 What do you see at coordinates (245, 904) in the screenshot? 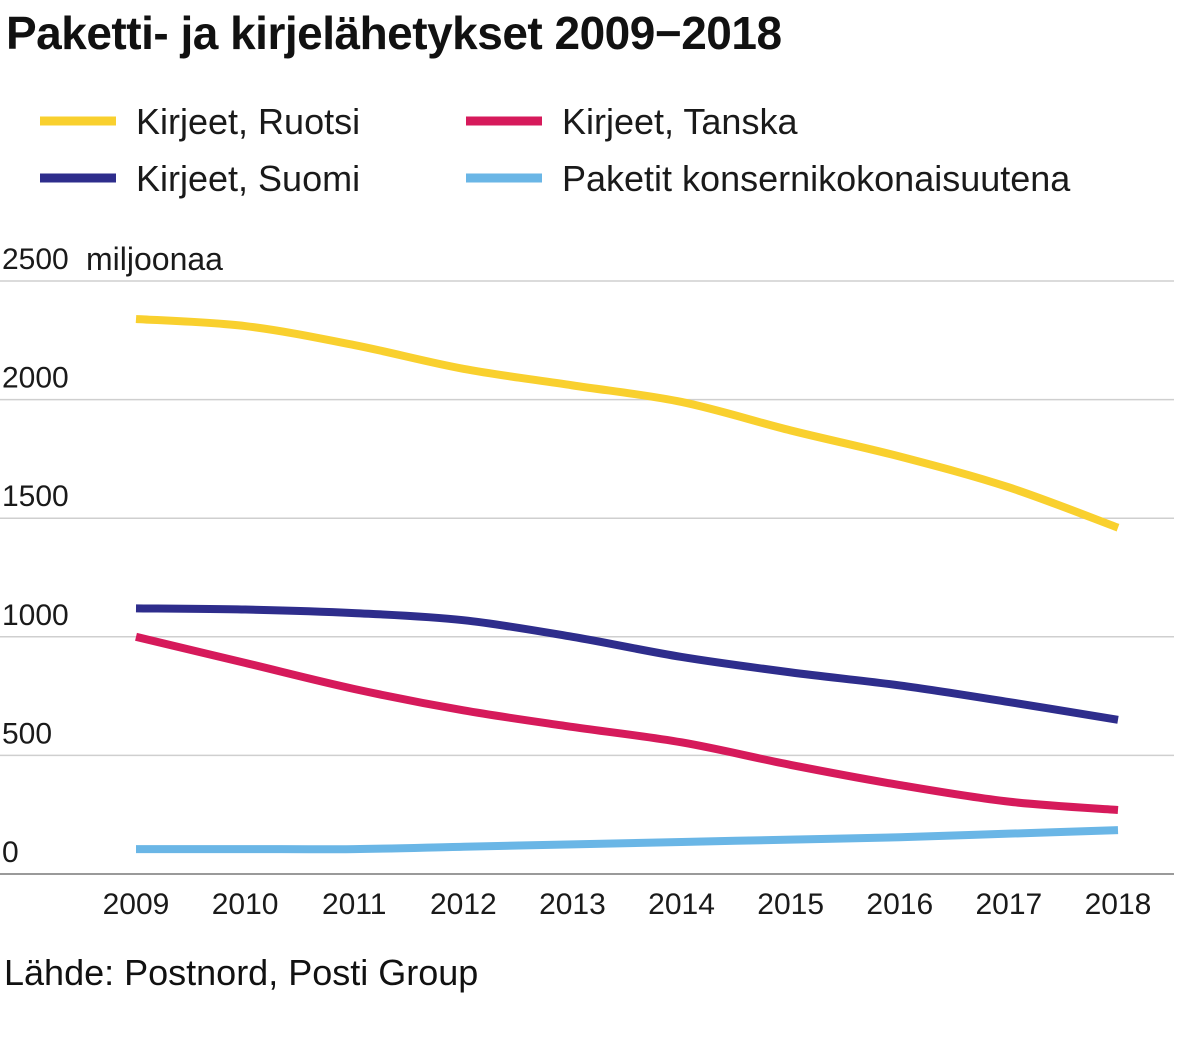
I see `x-tick-label: 2010` at bounding box center [245, 904].